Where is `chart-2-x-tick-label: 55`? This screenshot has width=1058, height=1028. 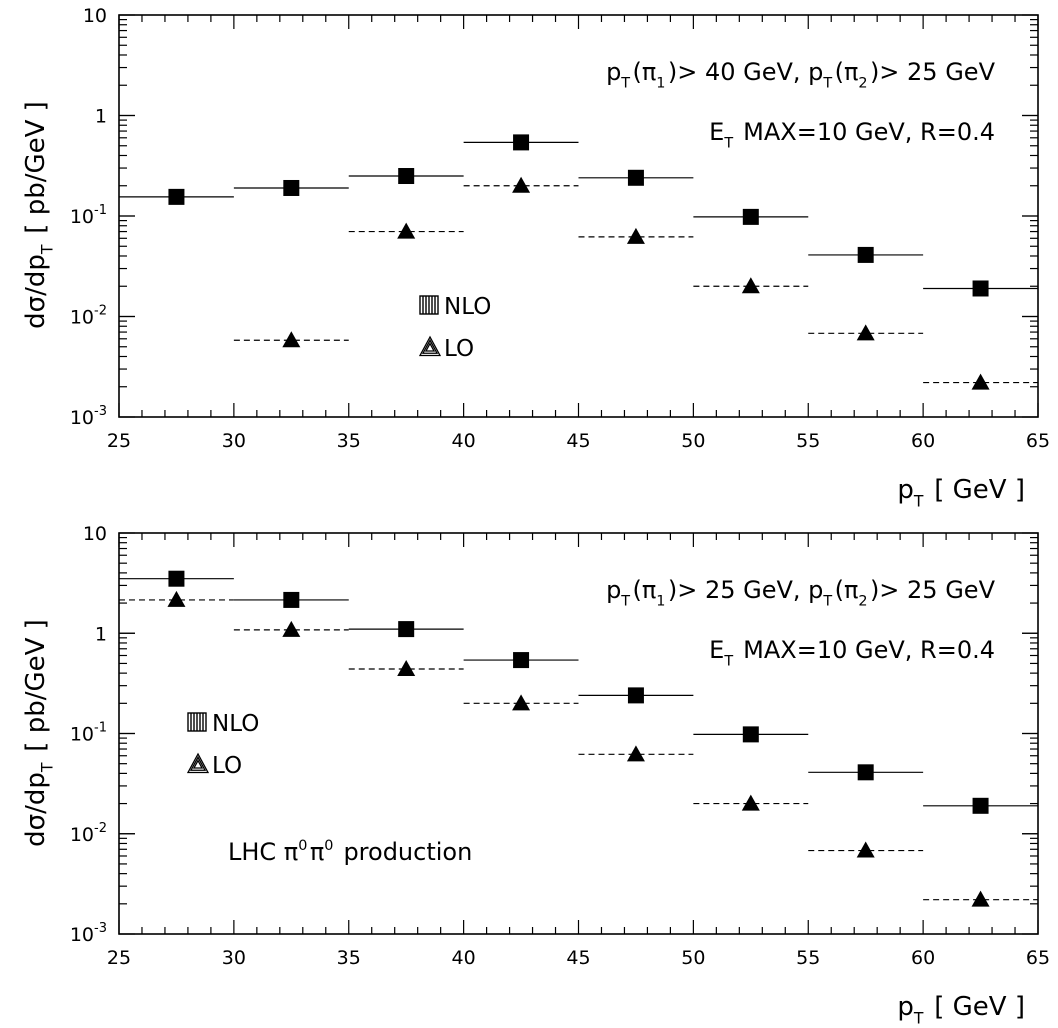 chart-2-x-tick-label: 55 is located at coordinates (808, 958).